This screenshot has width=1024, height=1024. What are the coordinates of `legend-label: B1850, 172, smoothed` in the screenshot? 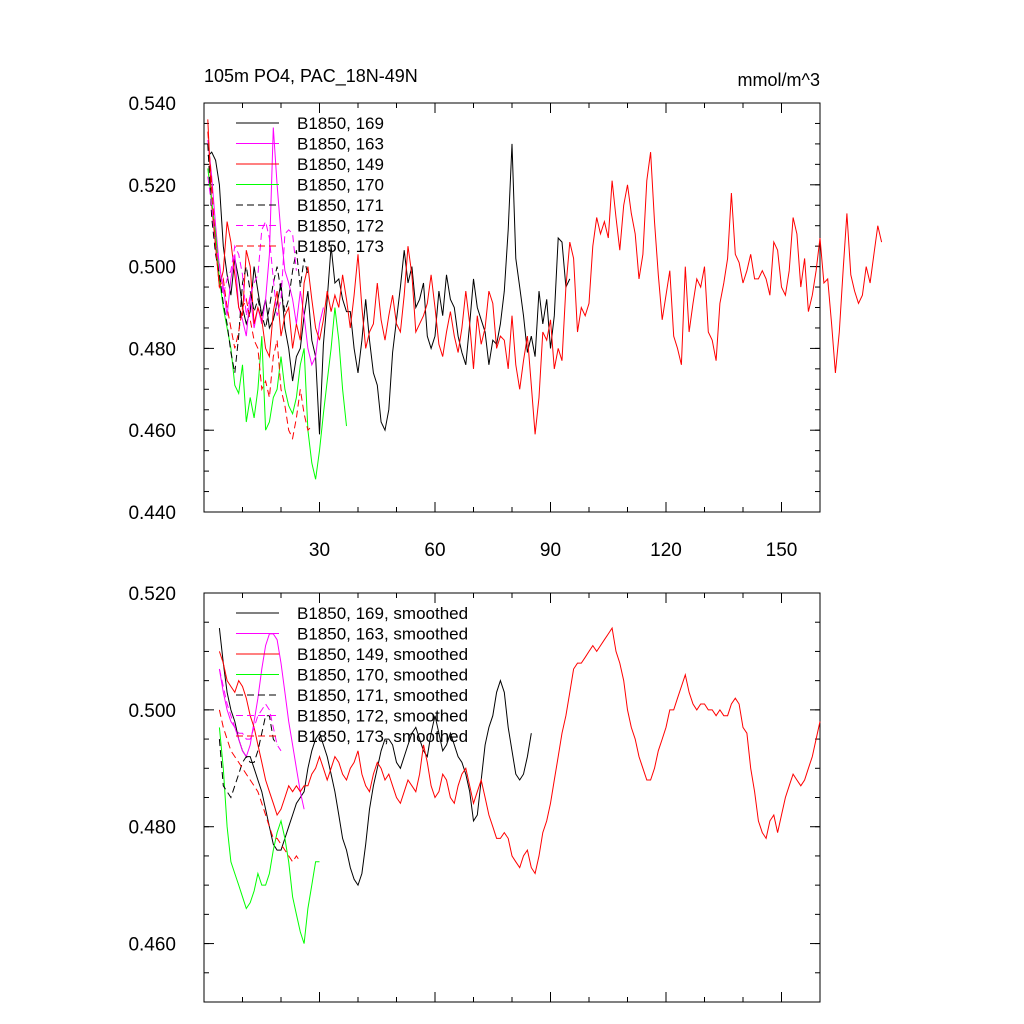 It's located at (382, 716).